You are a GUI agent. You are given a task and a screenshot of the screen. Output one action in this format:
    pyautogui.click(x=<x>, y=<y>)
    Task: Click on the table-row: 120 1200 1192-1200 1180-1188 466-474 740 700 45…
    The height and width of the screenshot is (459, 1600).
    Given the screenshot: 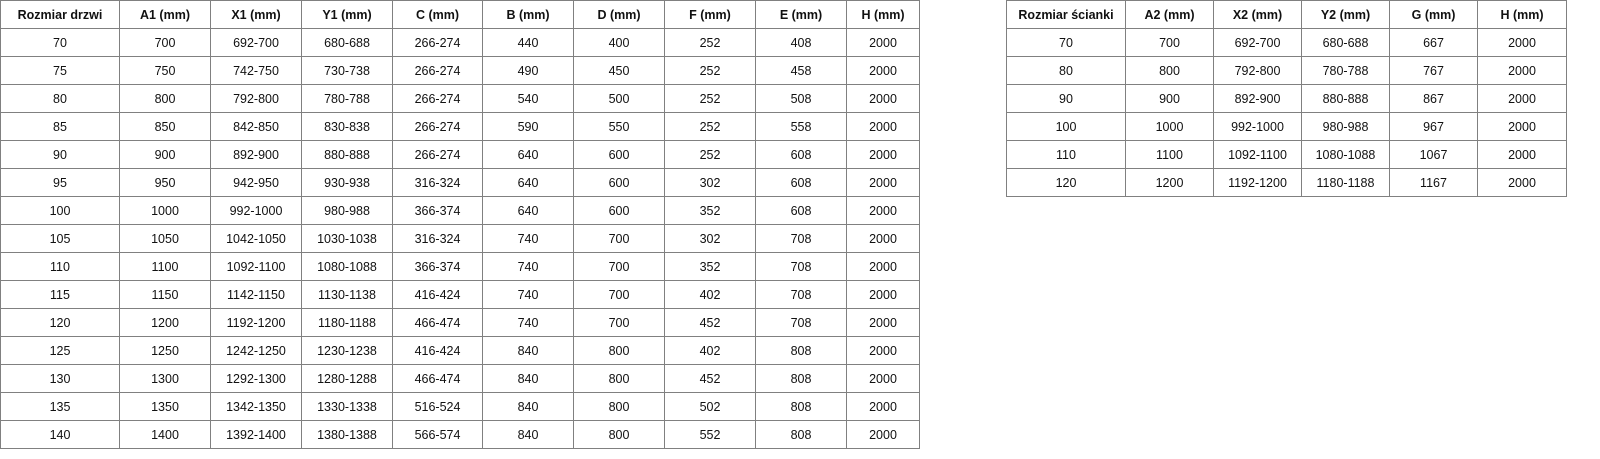 What is the action you would take?
    pyautogui.click(x=460, y=322)
    